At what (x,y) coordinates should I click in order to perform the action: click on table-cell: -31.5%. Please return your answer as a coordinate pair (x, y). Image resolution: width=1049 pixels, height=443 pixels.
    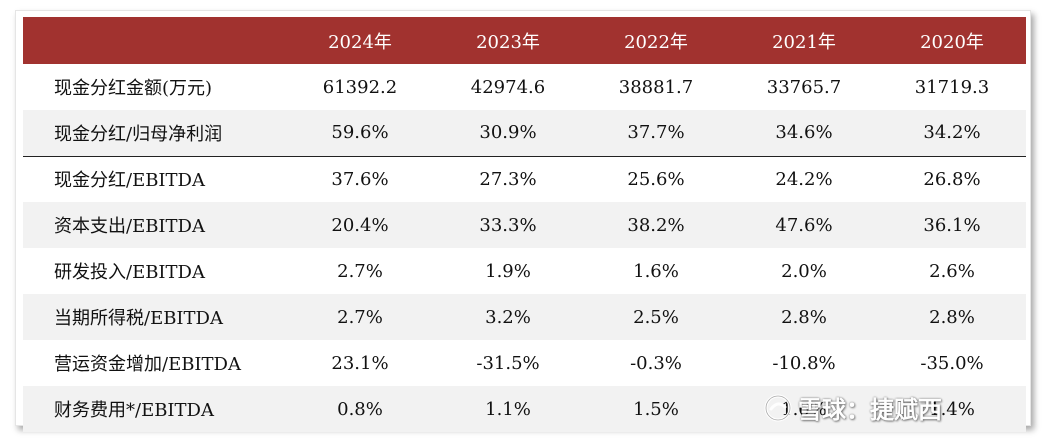
    Looking at the image, I should click on (508, 363).